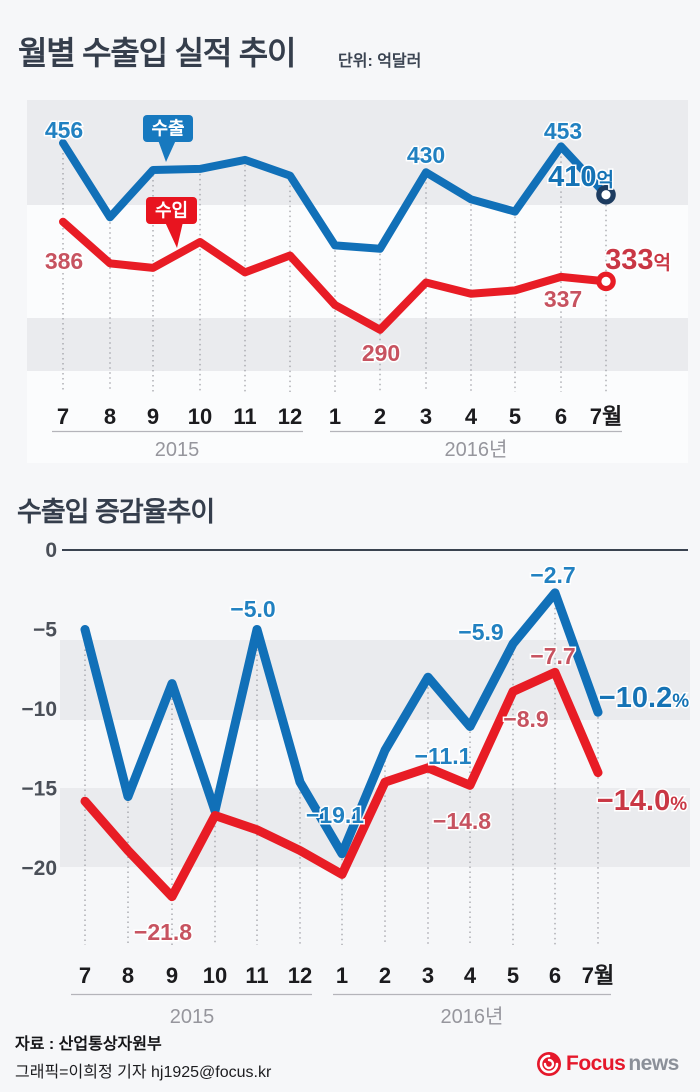  I want to click on focus-news-logo: Focus news, so click(607, 1064).